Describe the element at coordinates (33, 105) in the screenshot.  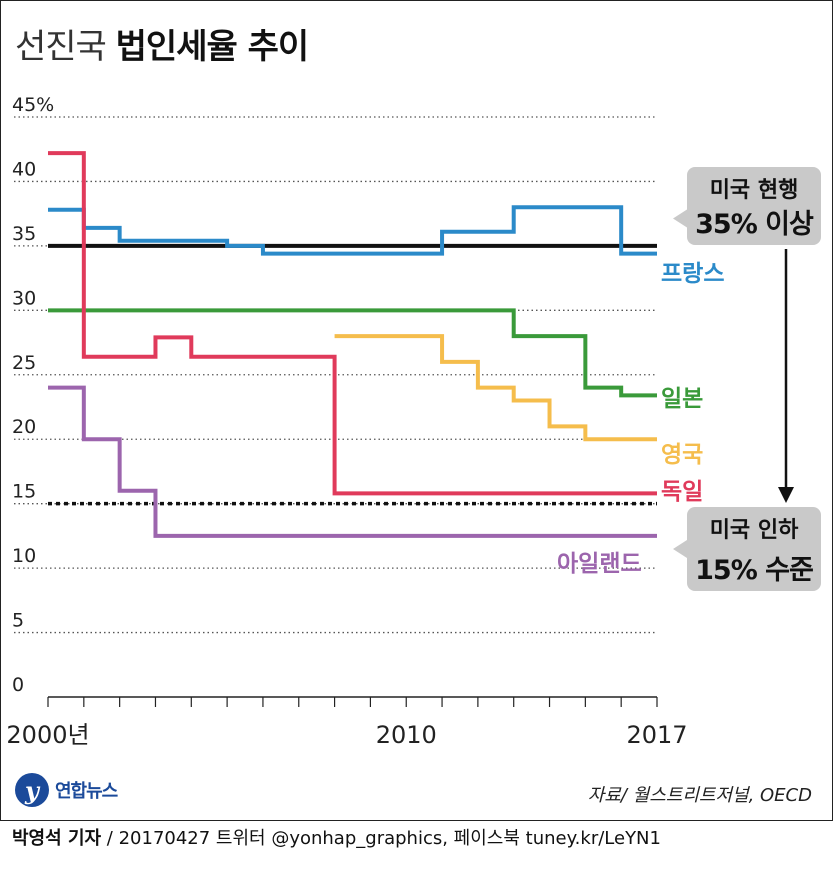
I see `y-tick-label: 45%` at that location.